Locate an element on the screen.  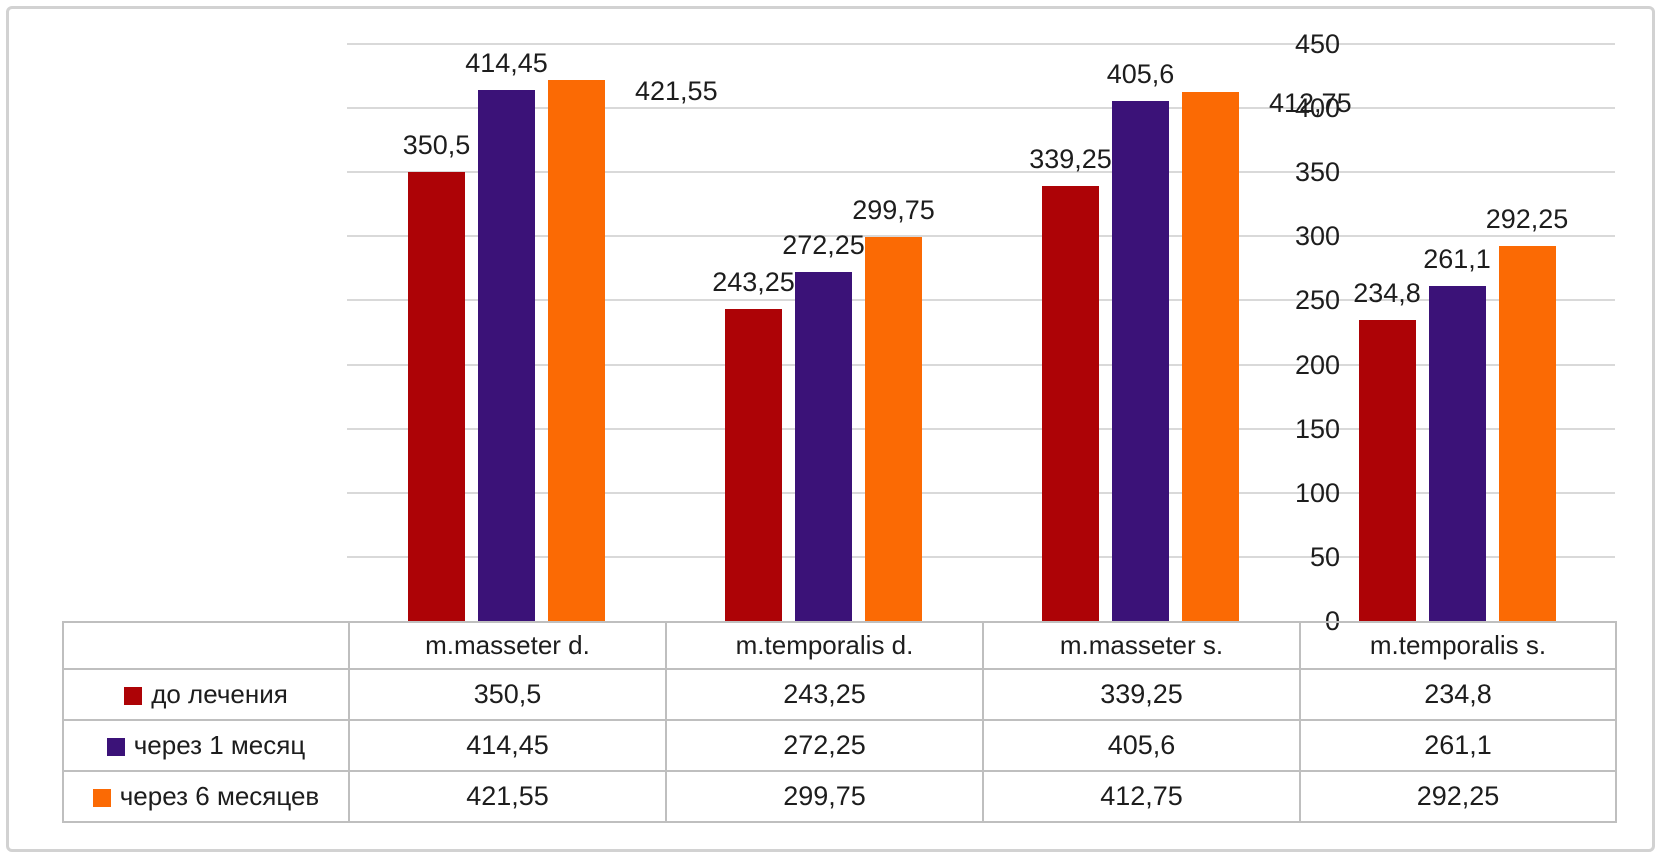
table-row: через 6 месяцев 421,55 299,75 412,75 292,25 is located at coordinates (839, 796).